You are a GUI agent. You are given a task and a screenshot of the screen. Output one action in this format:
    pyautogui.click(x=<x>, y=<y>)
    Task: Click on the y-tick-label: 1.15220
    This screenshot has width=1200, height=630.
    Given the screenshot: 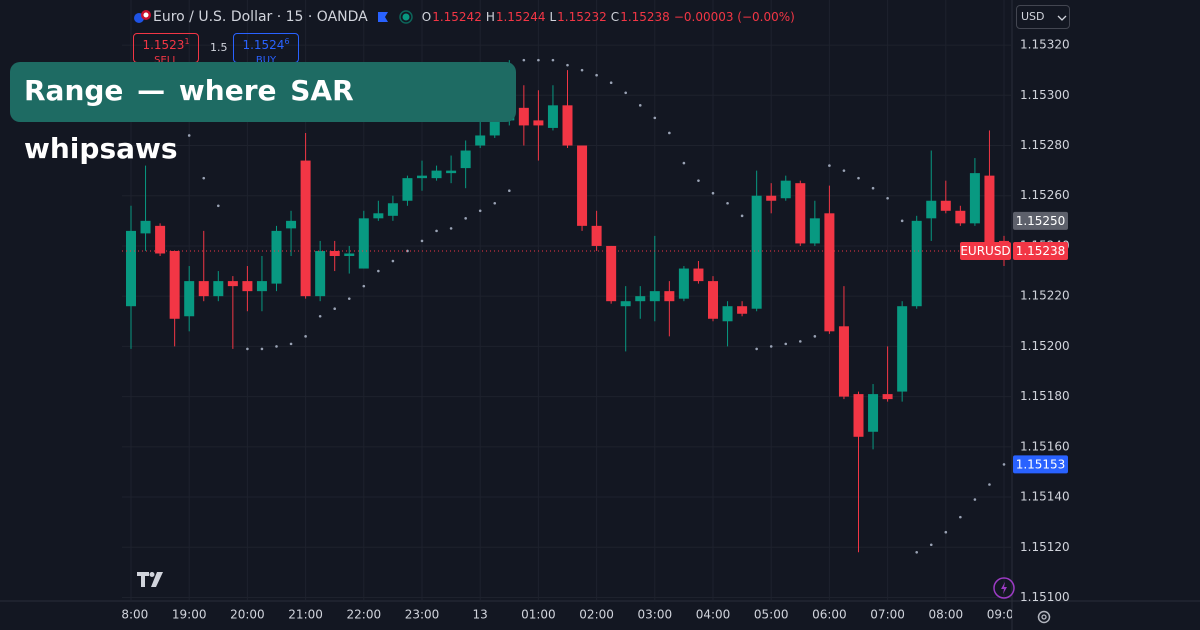 What is the action you would take?
    pyautogui.click(x=1045, y=296)
    